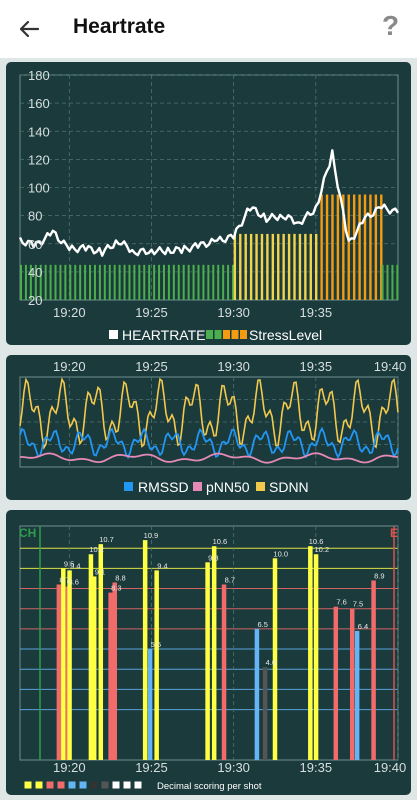 The width and height of the screenshot is (417, 800). I want to click on page-title: Heartrate, so click(119, 26).